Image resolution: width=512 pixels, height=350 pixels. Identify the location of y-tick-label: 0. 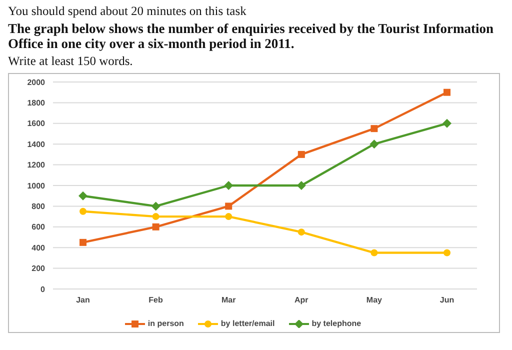
(43, 289).